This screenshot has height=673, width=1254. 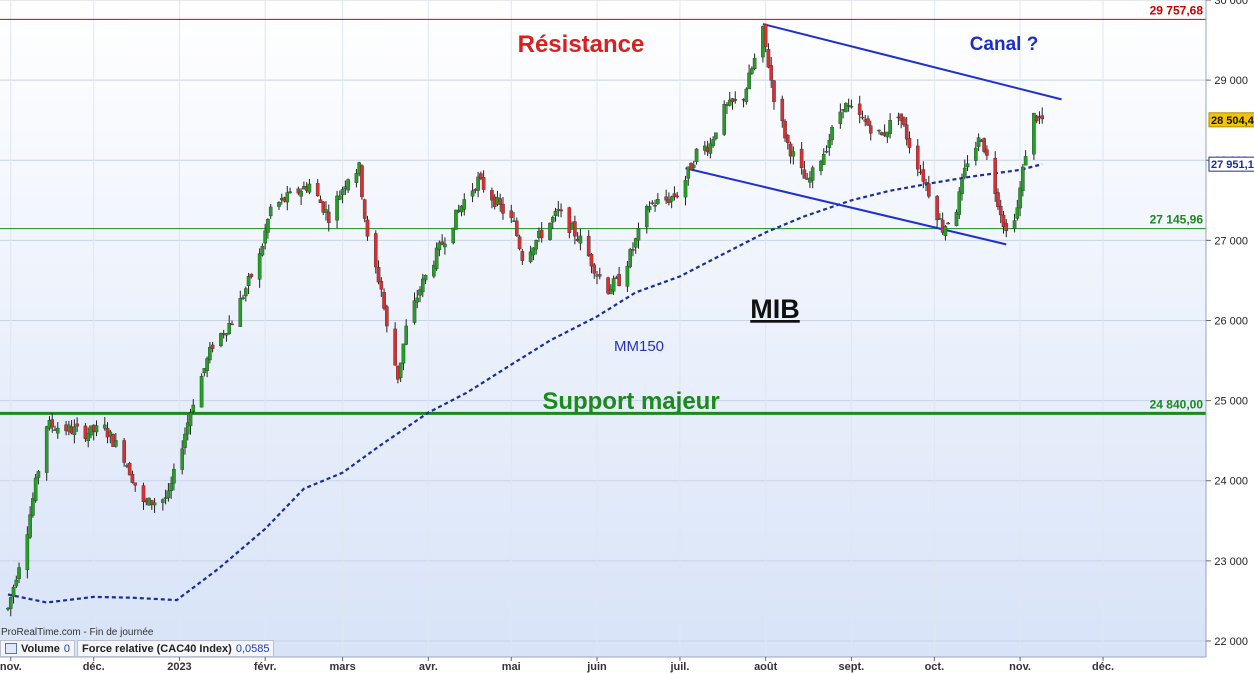 What do you see at coordinates (77, 632) in the screenshot?
I see `source-label: ProRealTime.com - Fin de journée` at bounding box center [77, 632].